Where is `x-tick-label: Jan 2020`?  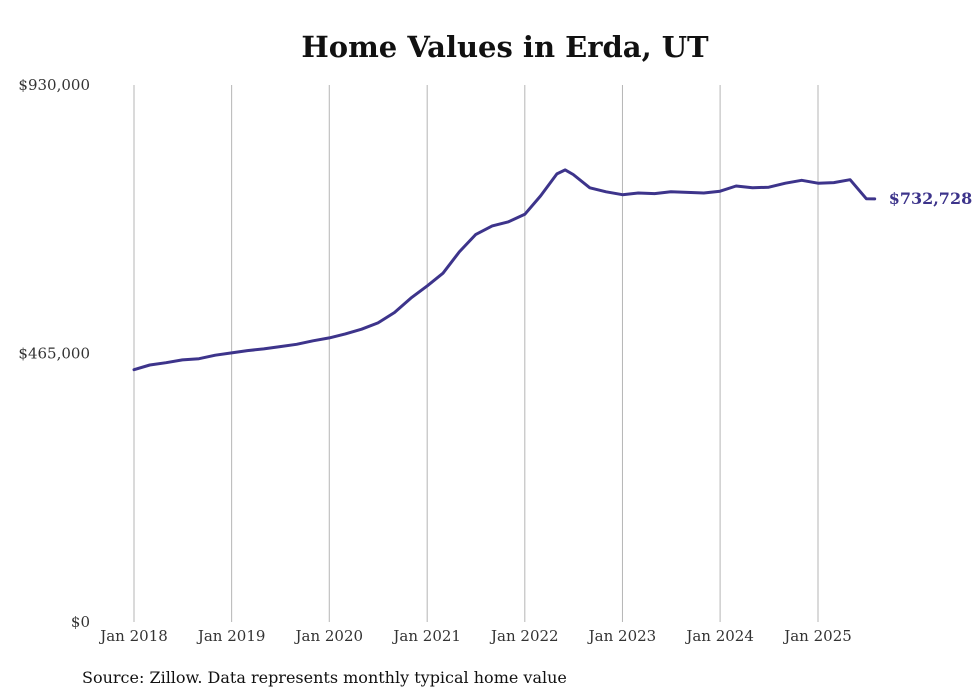 x-tick-label: Jan 2020 is located at coordinates (328, 636).